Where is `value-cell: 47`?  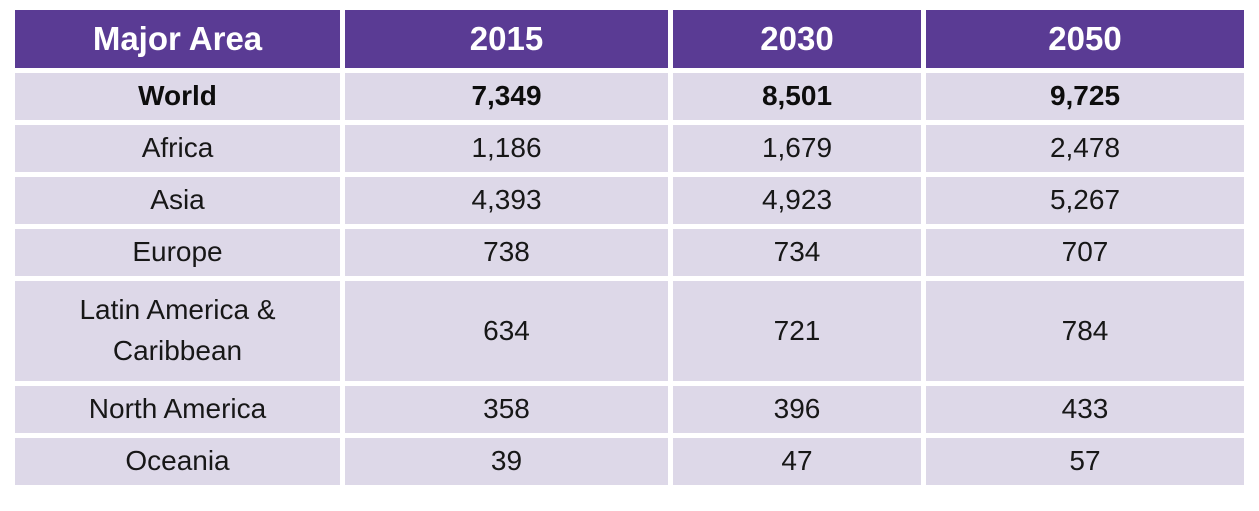
value-cell: 47 is located at coordinates (797, 461).